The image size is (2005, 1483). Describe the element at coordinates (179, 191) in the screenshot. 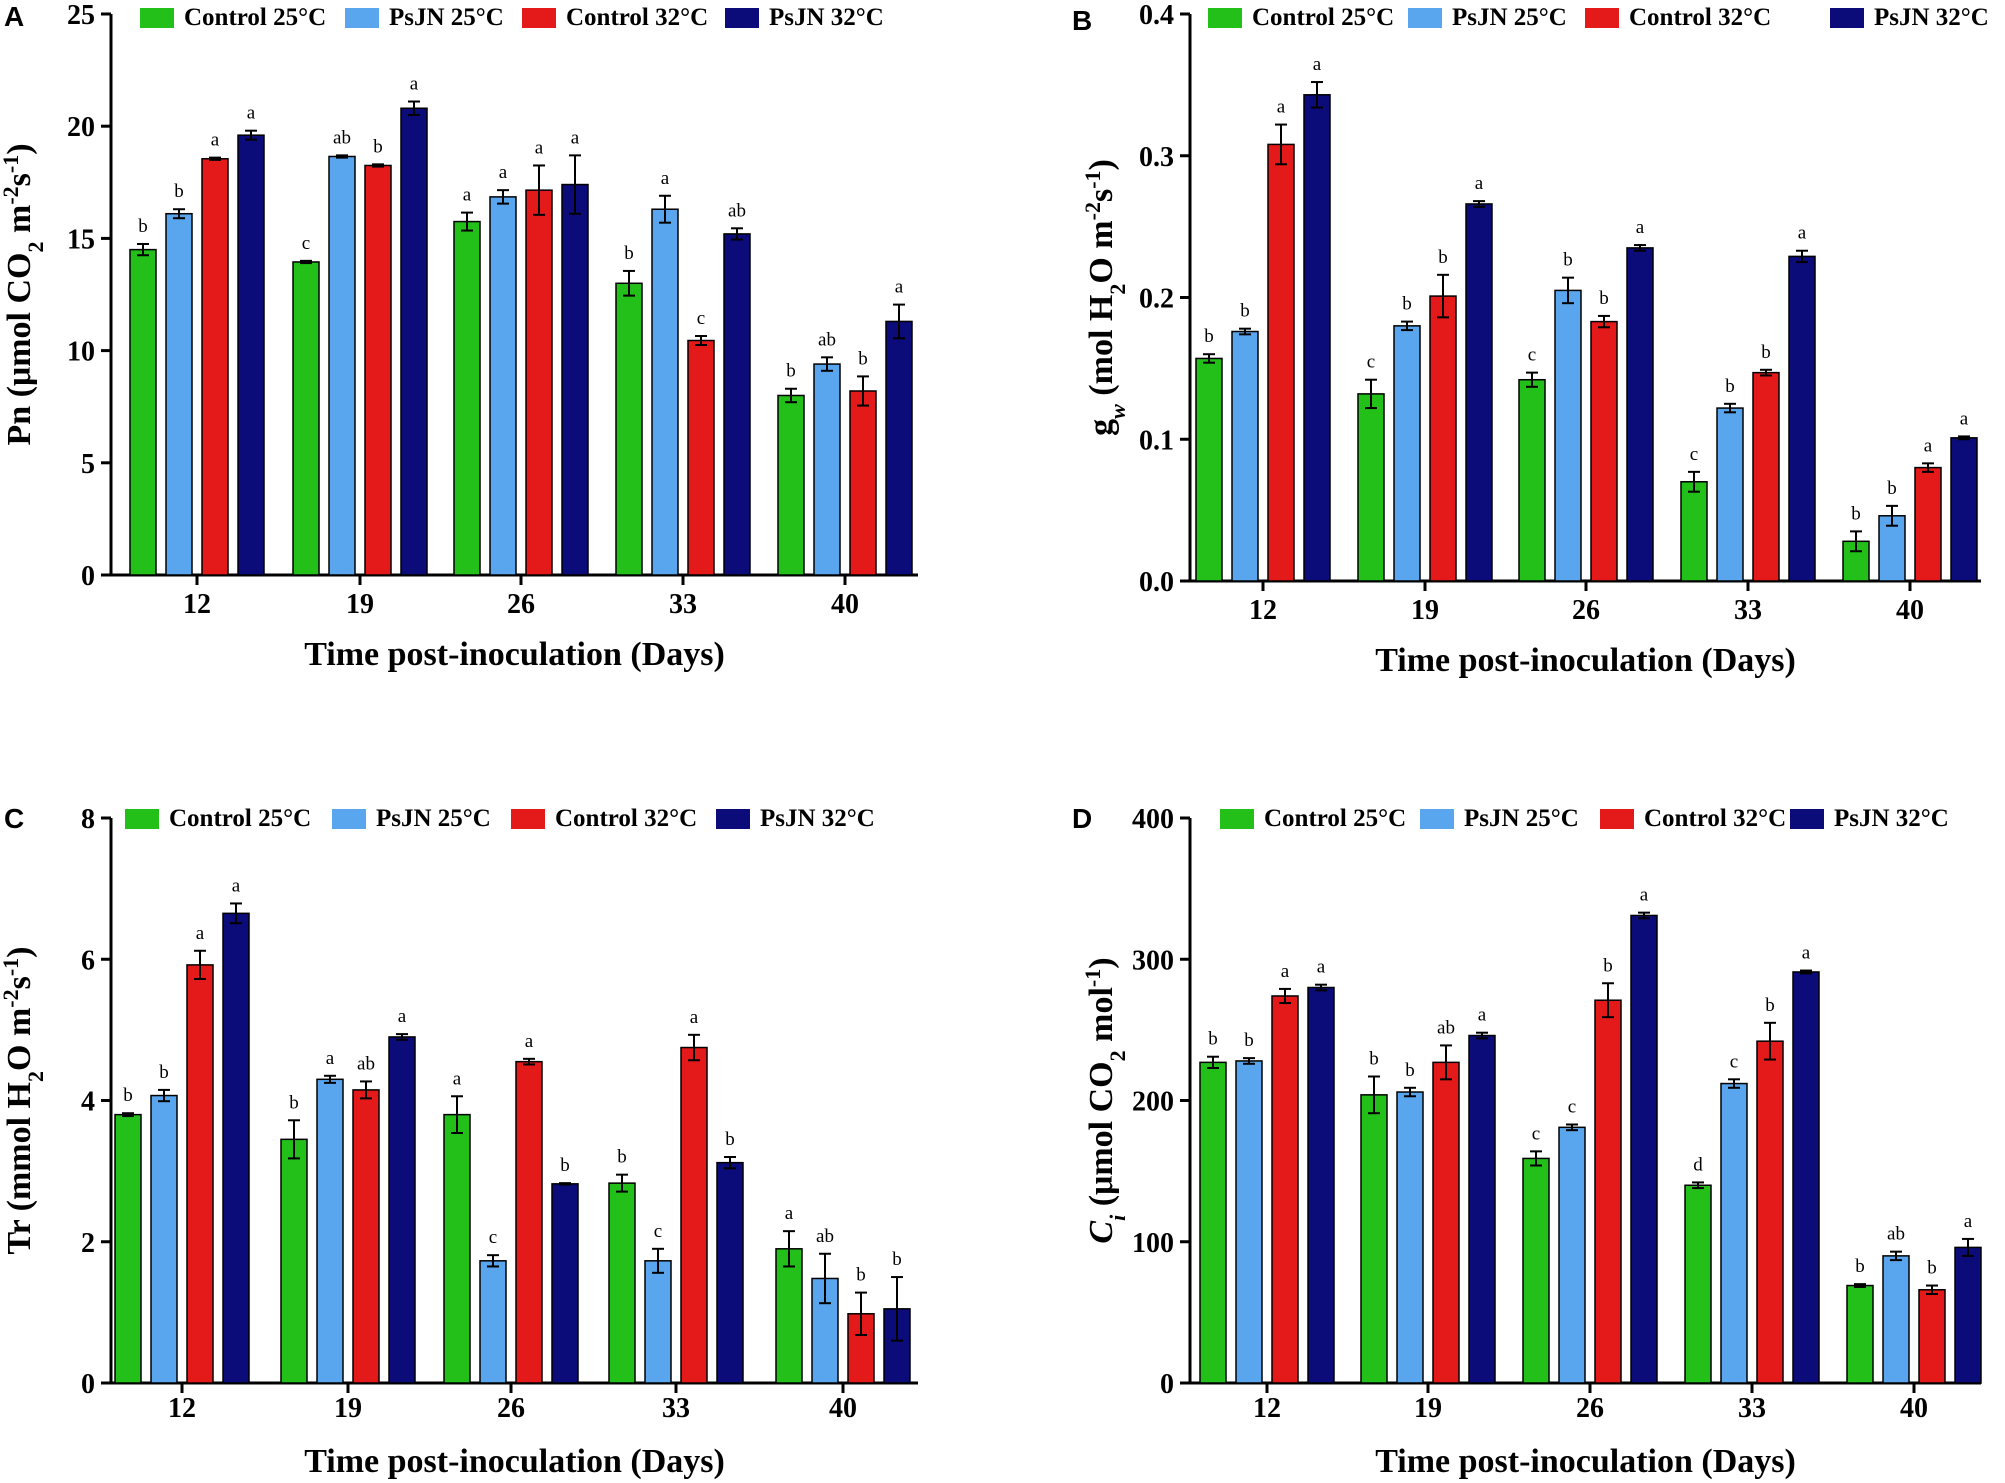

I see `sig-label-A-1-0: b` at that location.